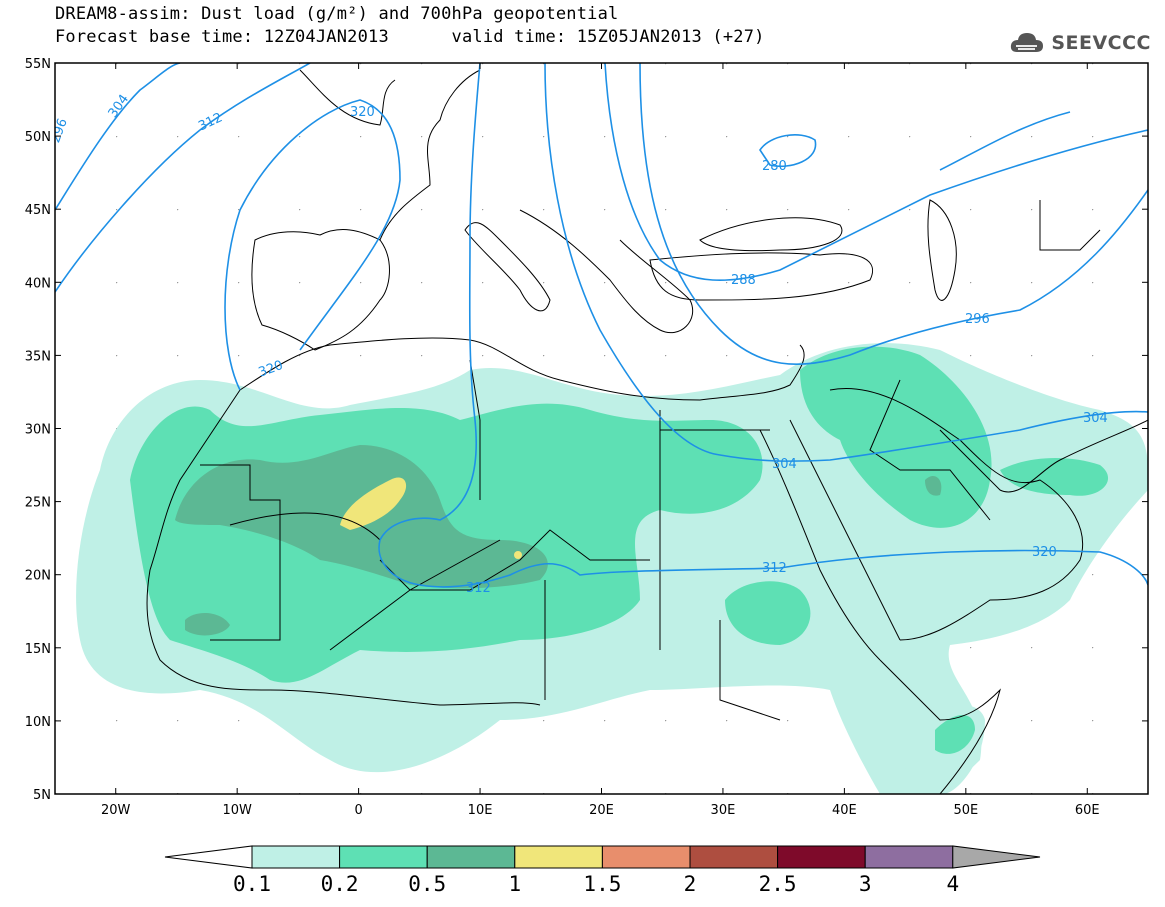  What do you see at coordinates (38, 503) in the screenshot?
I see `lat-label: 25N` at bounding box center [38, 503].